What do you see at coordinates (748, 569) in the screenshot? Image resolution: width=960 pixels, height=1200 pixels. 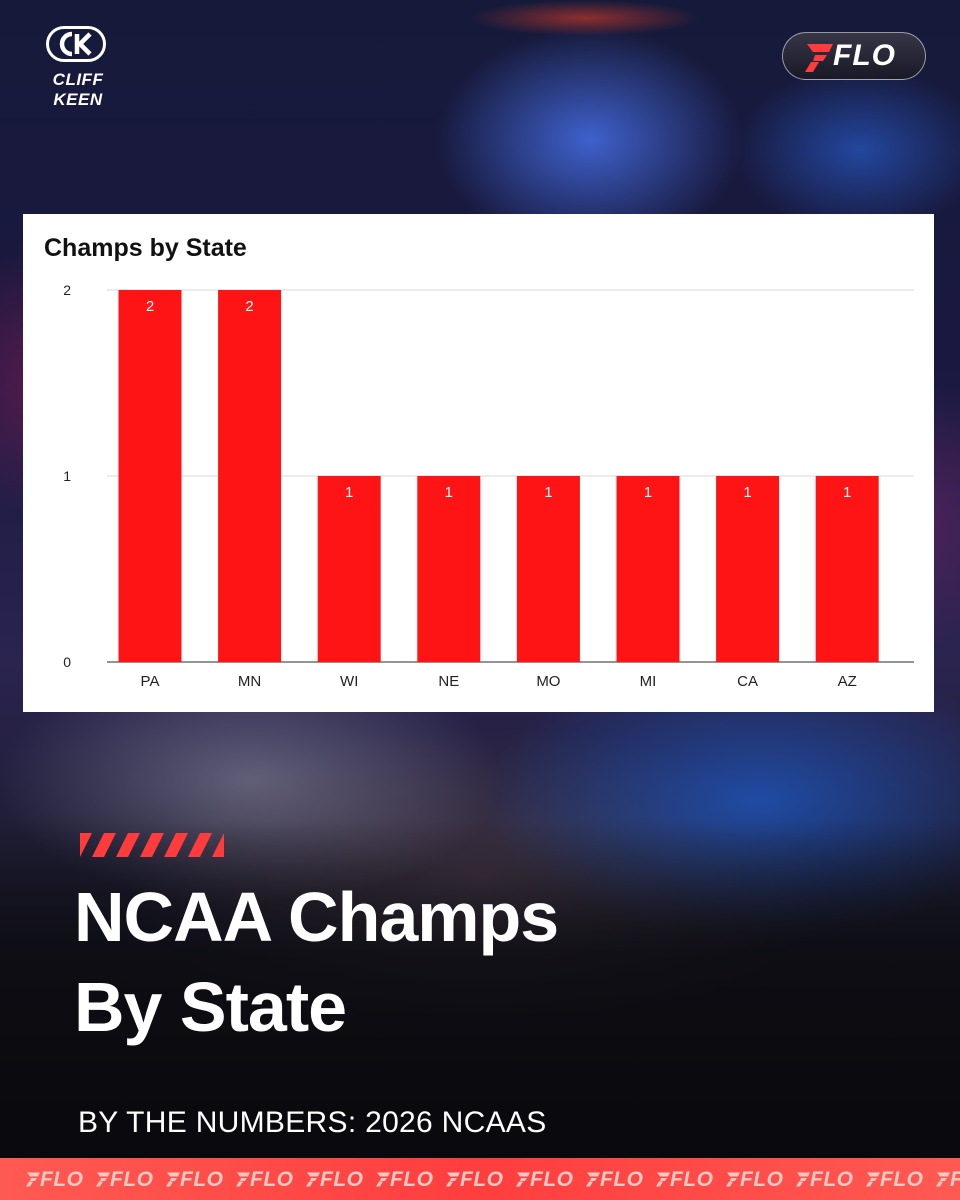 I see `bar-ca` at bounding box center [748, 569].